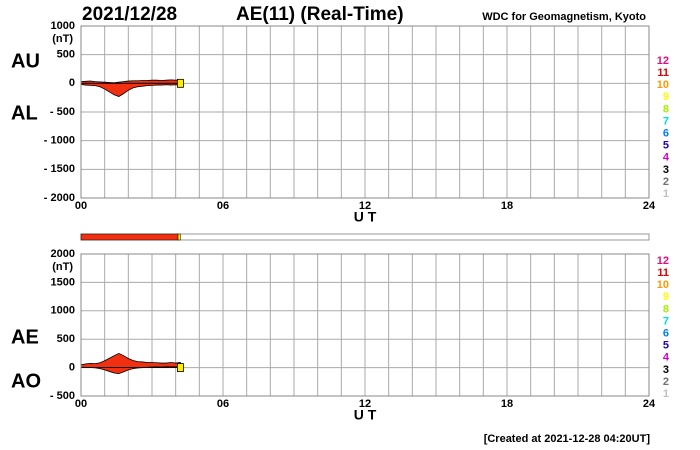 The width and height of the screenshot is (700, 450). Describe the element at coordinates (59, 141) in the screenshot. I see `y-tick-label: - 1000` at that location.